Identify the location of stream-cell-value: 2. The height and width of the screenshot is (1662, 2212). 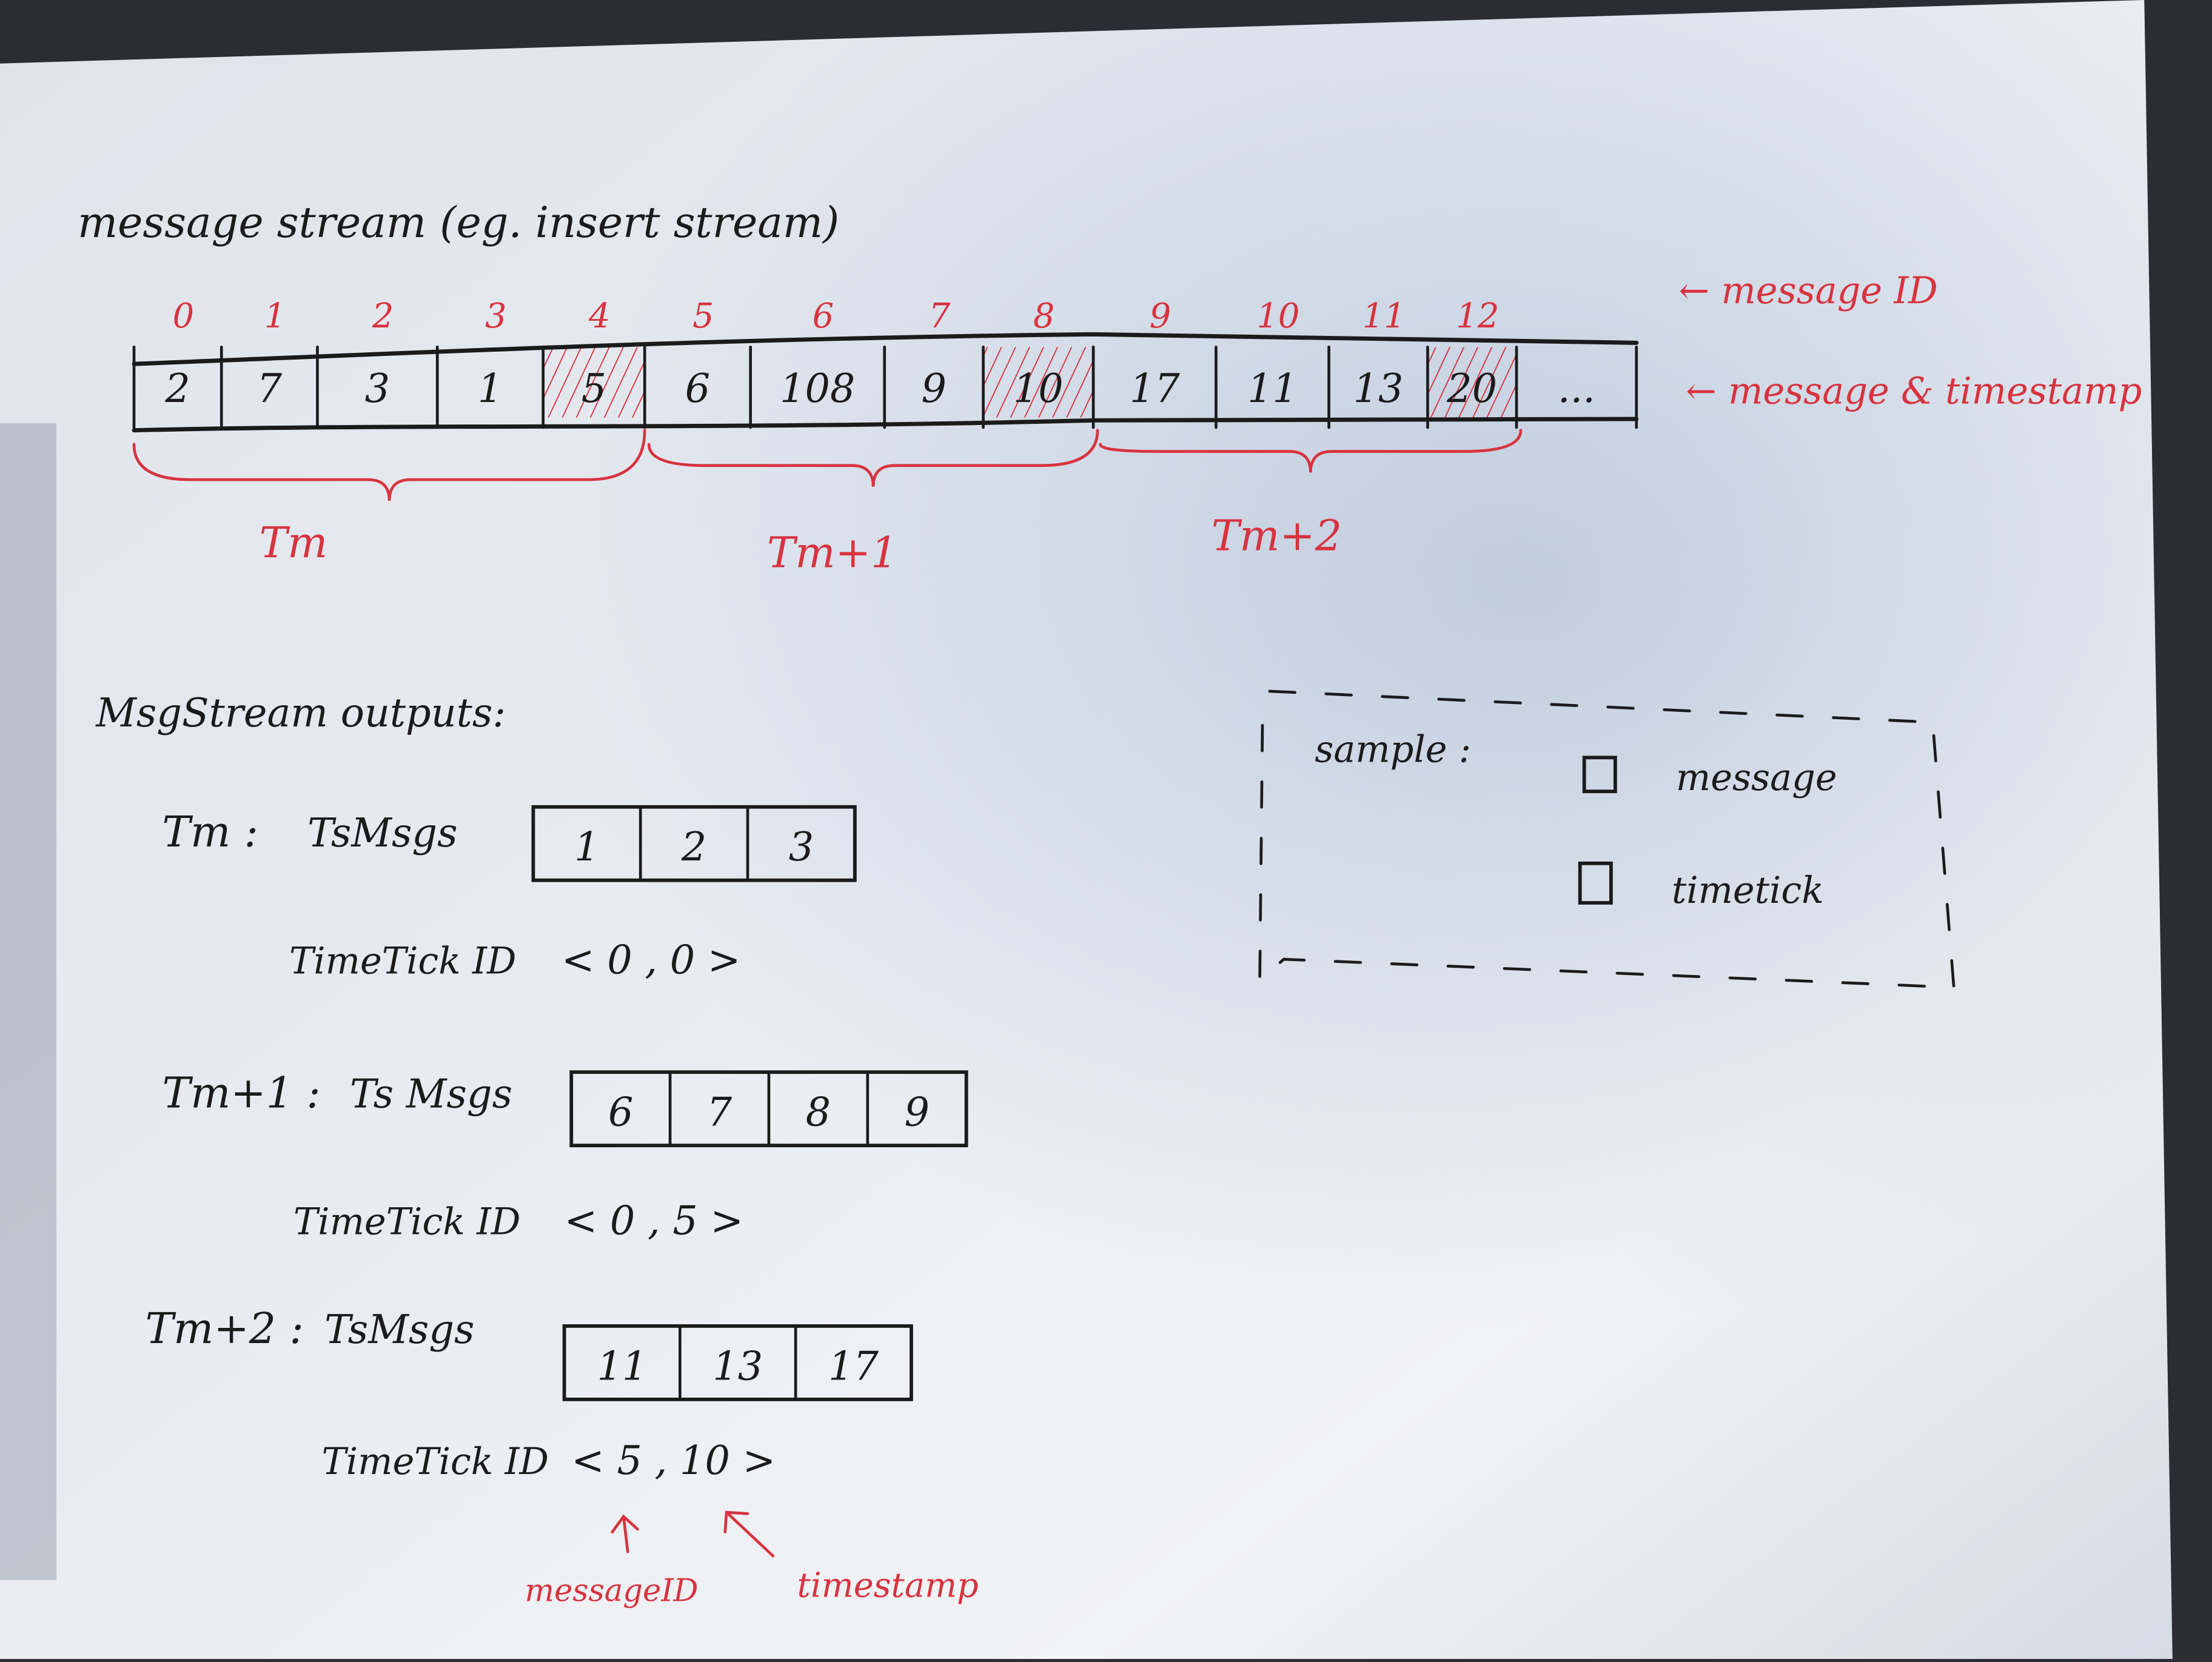
(177, 389).